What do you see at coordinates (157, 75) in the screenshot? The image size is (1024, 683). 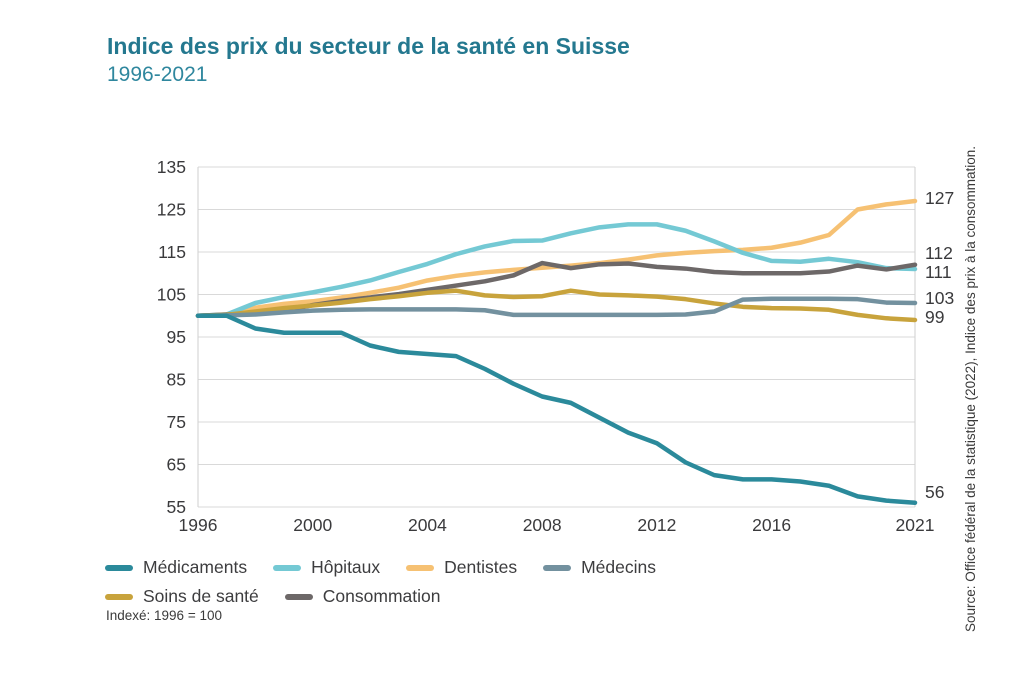 I see `page-subtitle: 1996-2021` at bounding box center [157, 75].